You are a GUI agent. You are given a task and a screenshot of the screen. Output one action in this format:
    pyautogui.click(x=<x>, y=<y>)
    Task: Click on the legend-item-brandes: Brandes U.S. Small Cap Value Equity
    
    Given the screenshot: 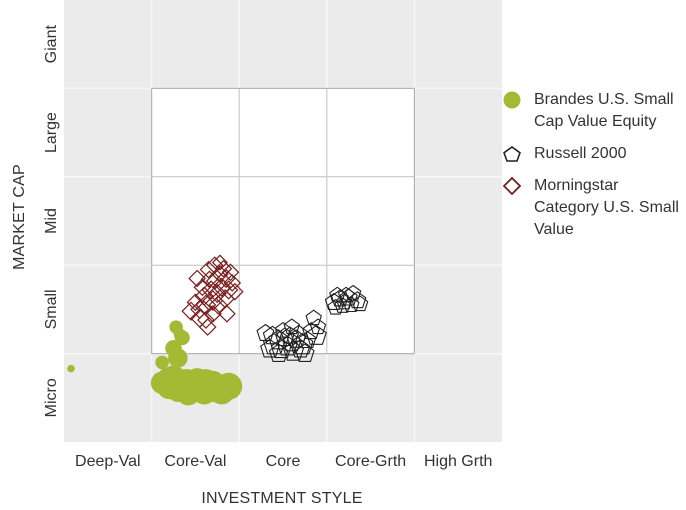 What is the action you would take?
    pyautogui.click(x=594, y=111)
    